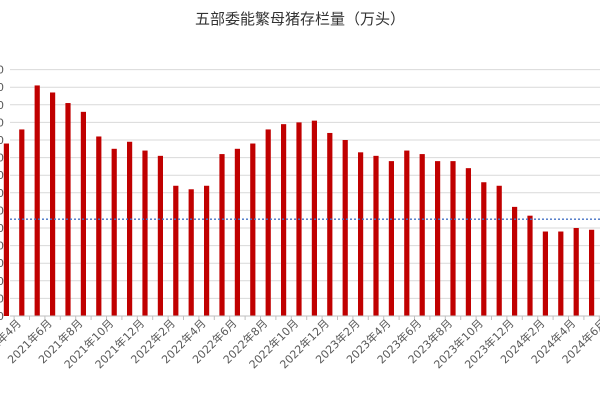  I want to click on y-tick-label: 4400, so click(2, 158).